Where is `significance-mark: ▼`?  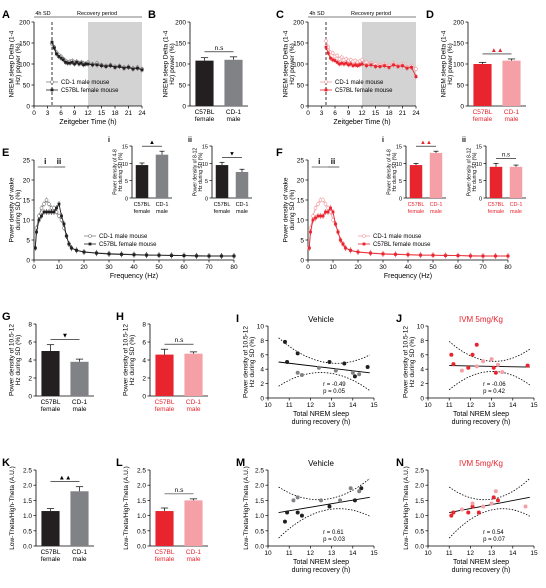 significance-mark: ▼ is located at coordinates (65, 336).